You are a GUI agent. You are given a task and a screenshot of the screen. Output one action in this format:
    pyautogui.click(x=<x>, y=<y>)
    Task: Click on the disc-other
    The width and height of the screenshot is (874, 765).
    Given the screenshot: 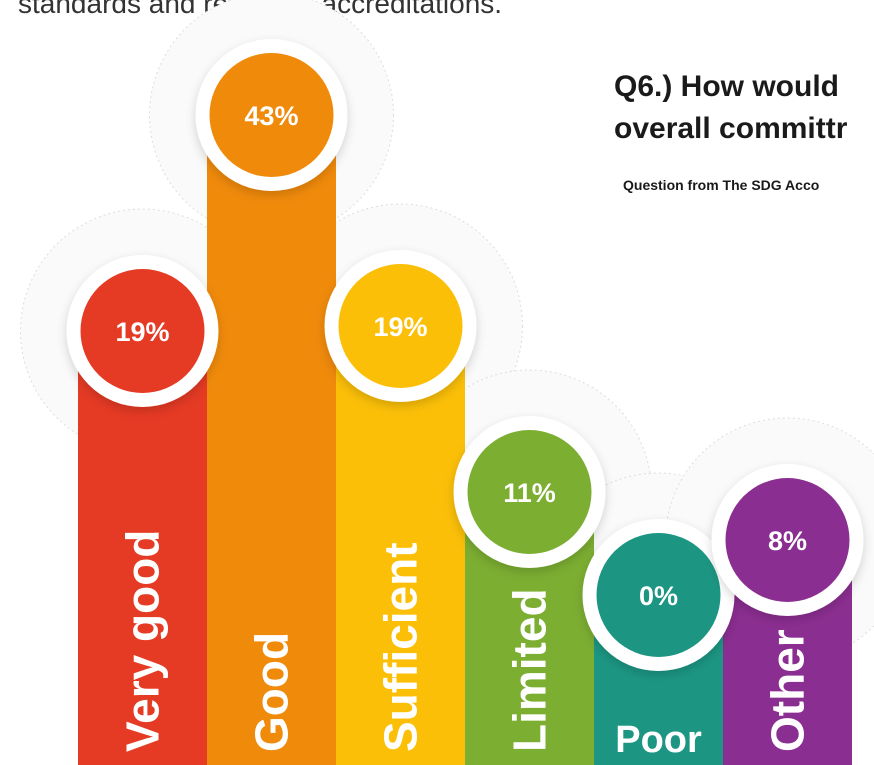 What is the action you would take?
    pyautogui.click(x=787, y=540)
    